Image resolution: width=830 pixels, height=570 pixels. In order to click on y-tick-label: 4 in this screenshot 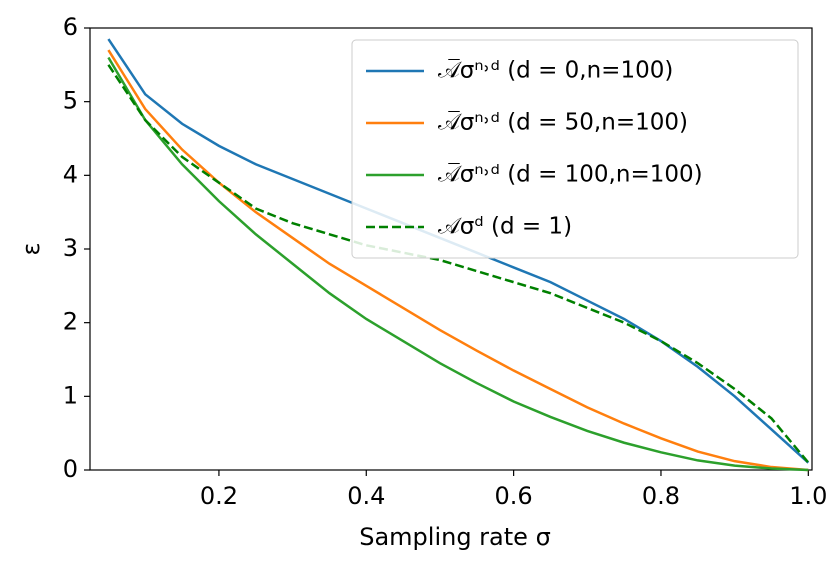, I will do `click(70, 174)`.